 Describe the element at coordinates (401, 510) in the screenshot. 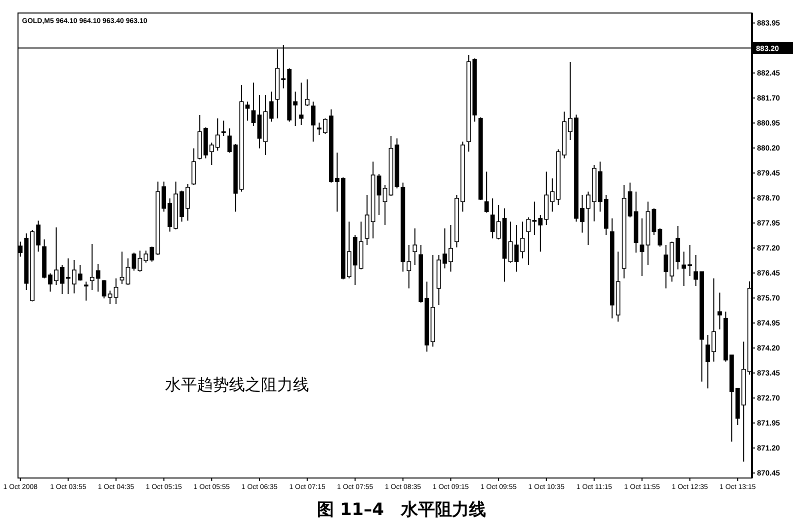

I see `text: 图 11–4 水平阻力线` at that location.